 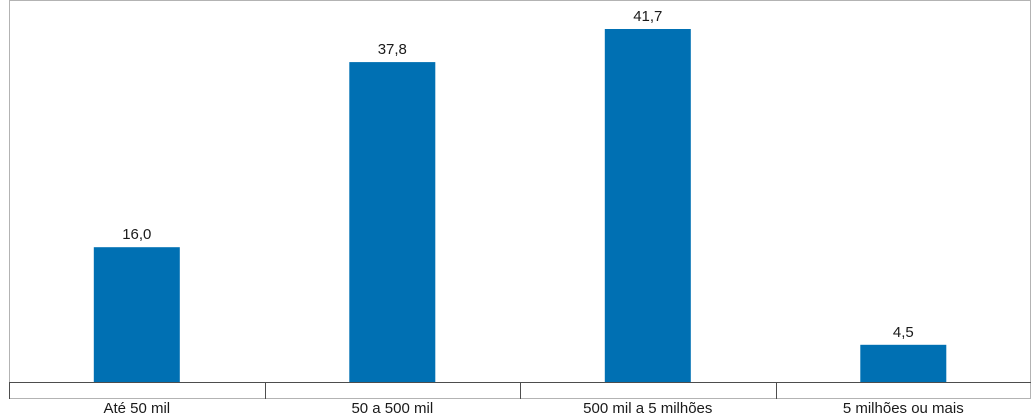 I want to click on category-label-4: 5 milhões ou mais, so click(x=903, y=408).